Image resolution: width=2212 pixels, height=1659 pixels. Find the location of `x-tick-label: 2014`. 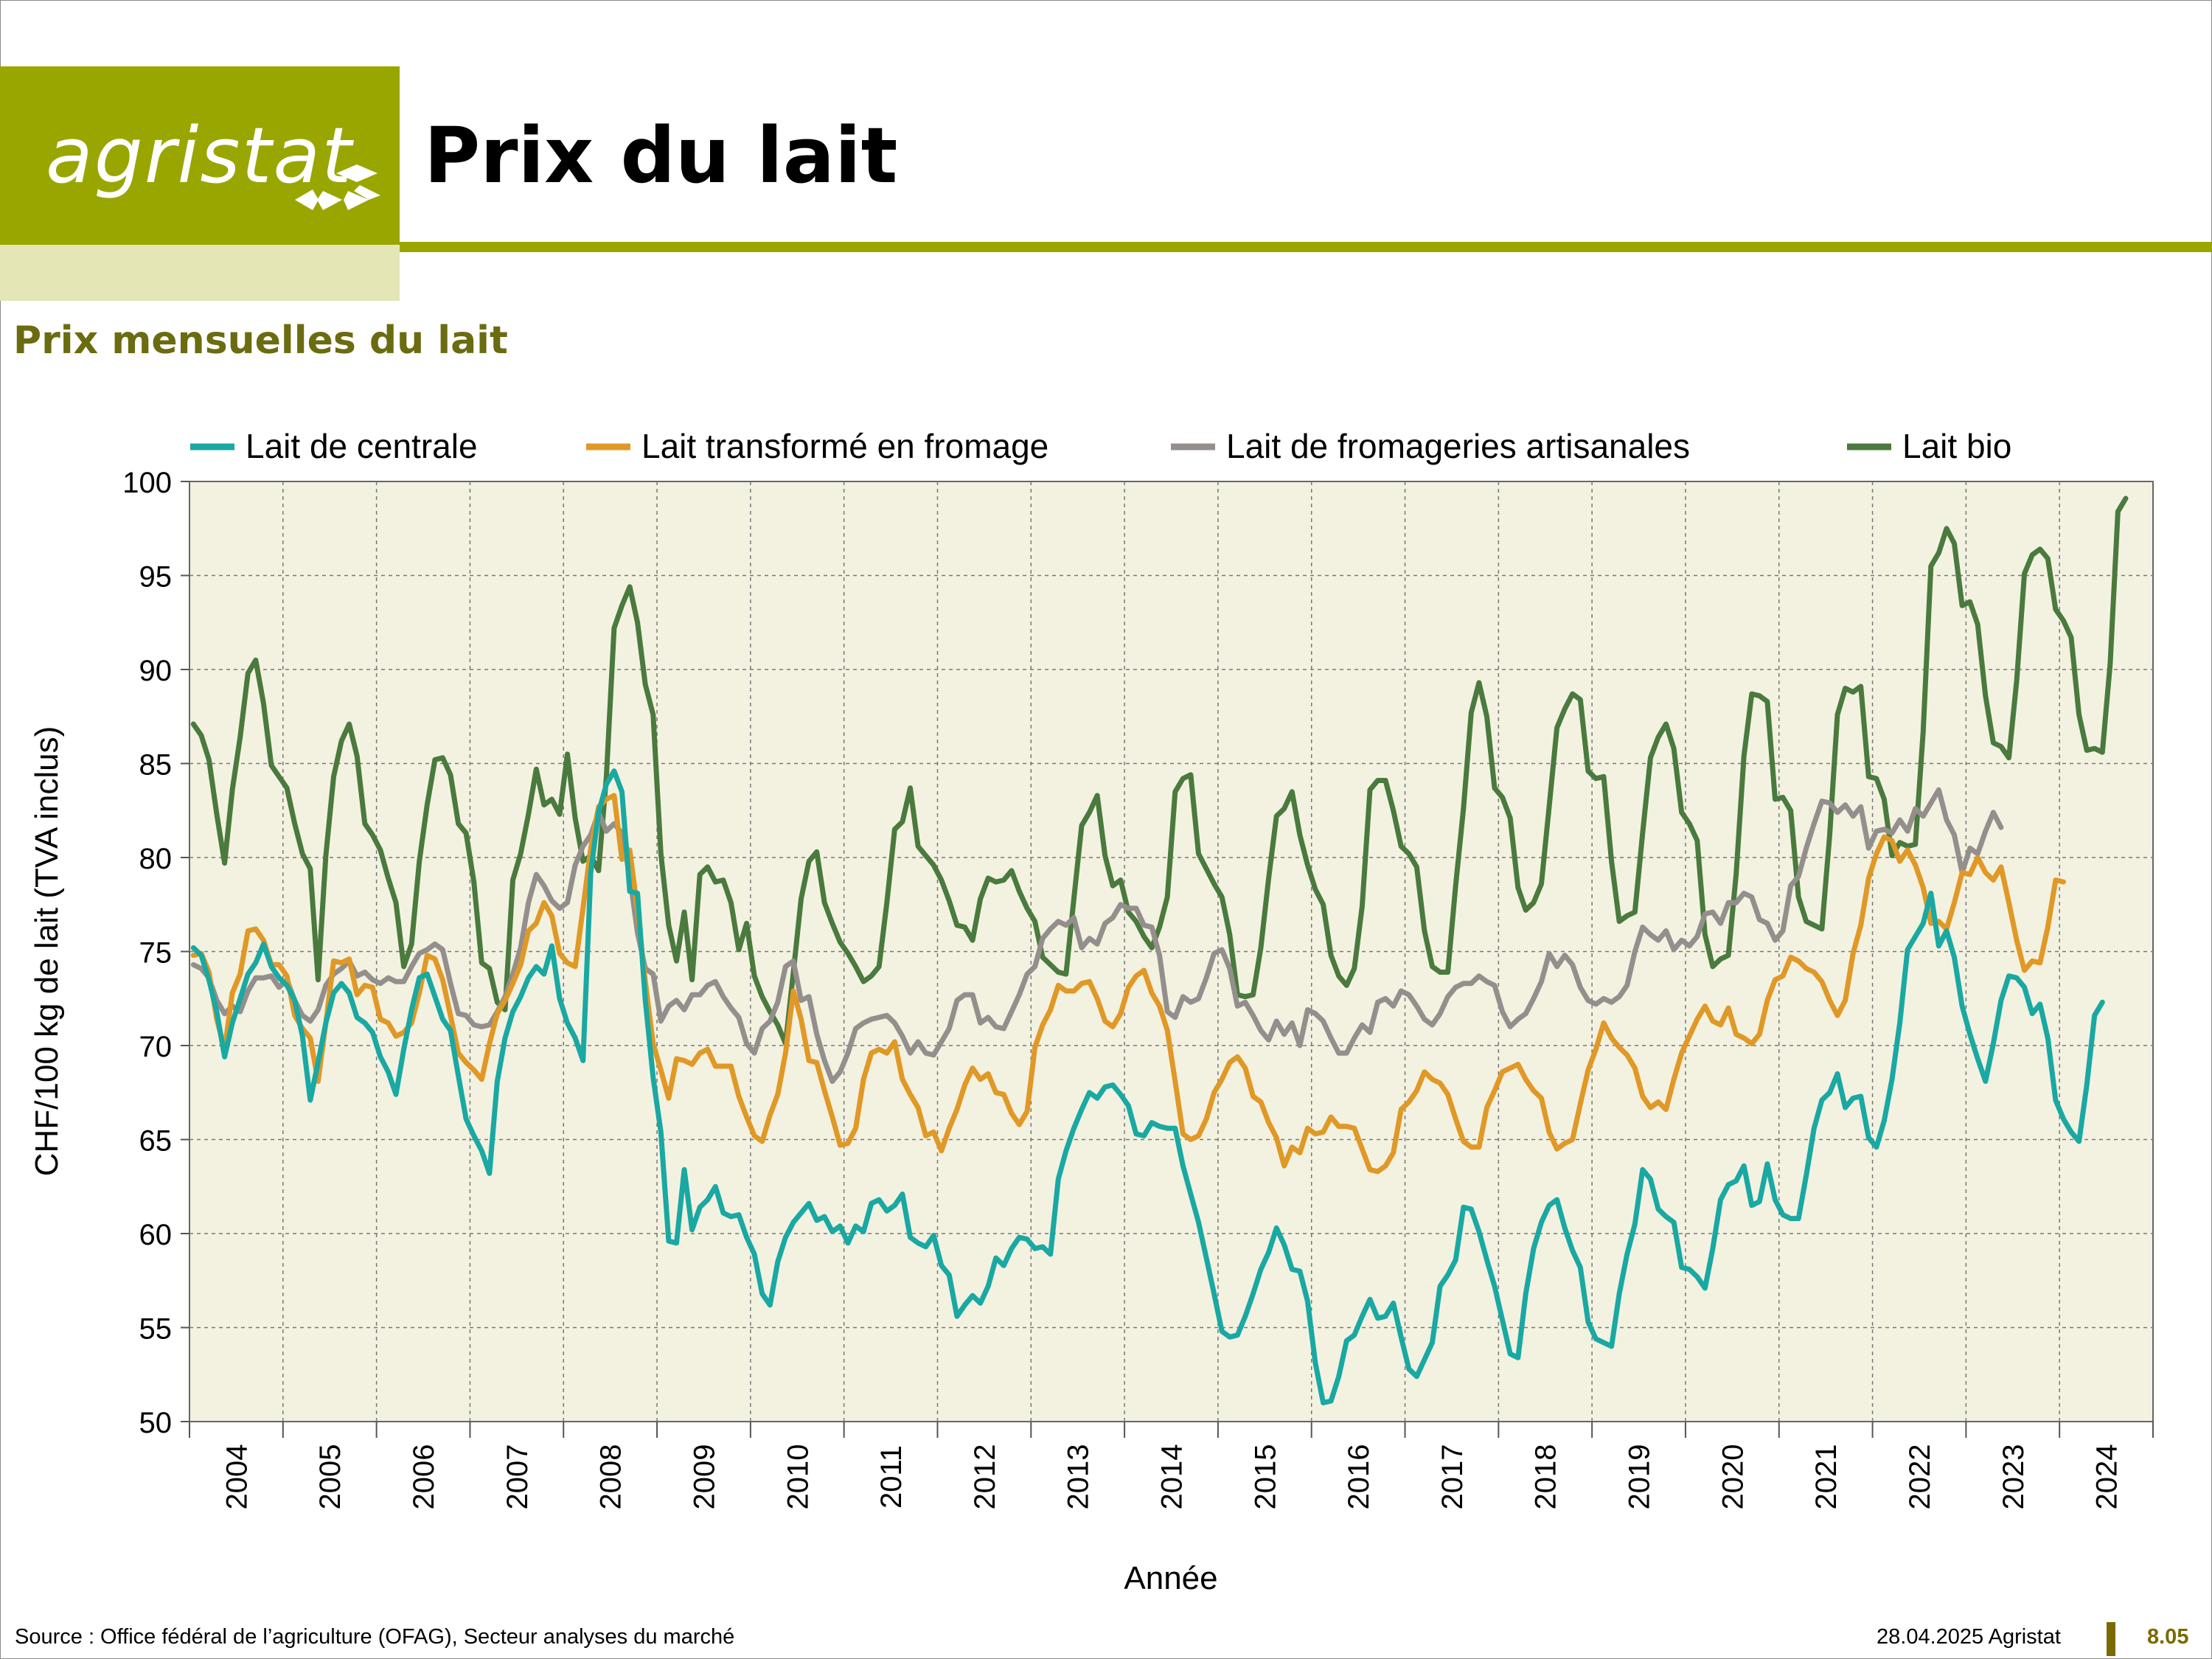

x-tick-label: 2014 is located at coordinates (1172, 1477).